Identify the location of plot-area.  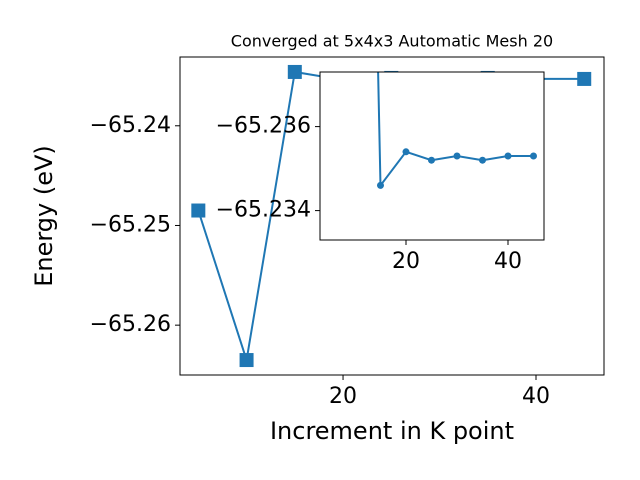
(456, 130).